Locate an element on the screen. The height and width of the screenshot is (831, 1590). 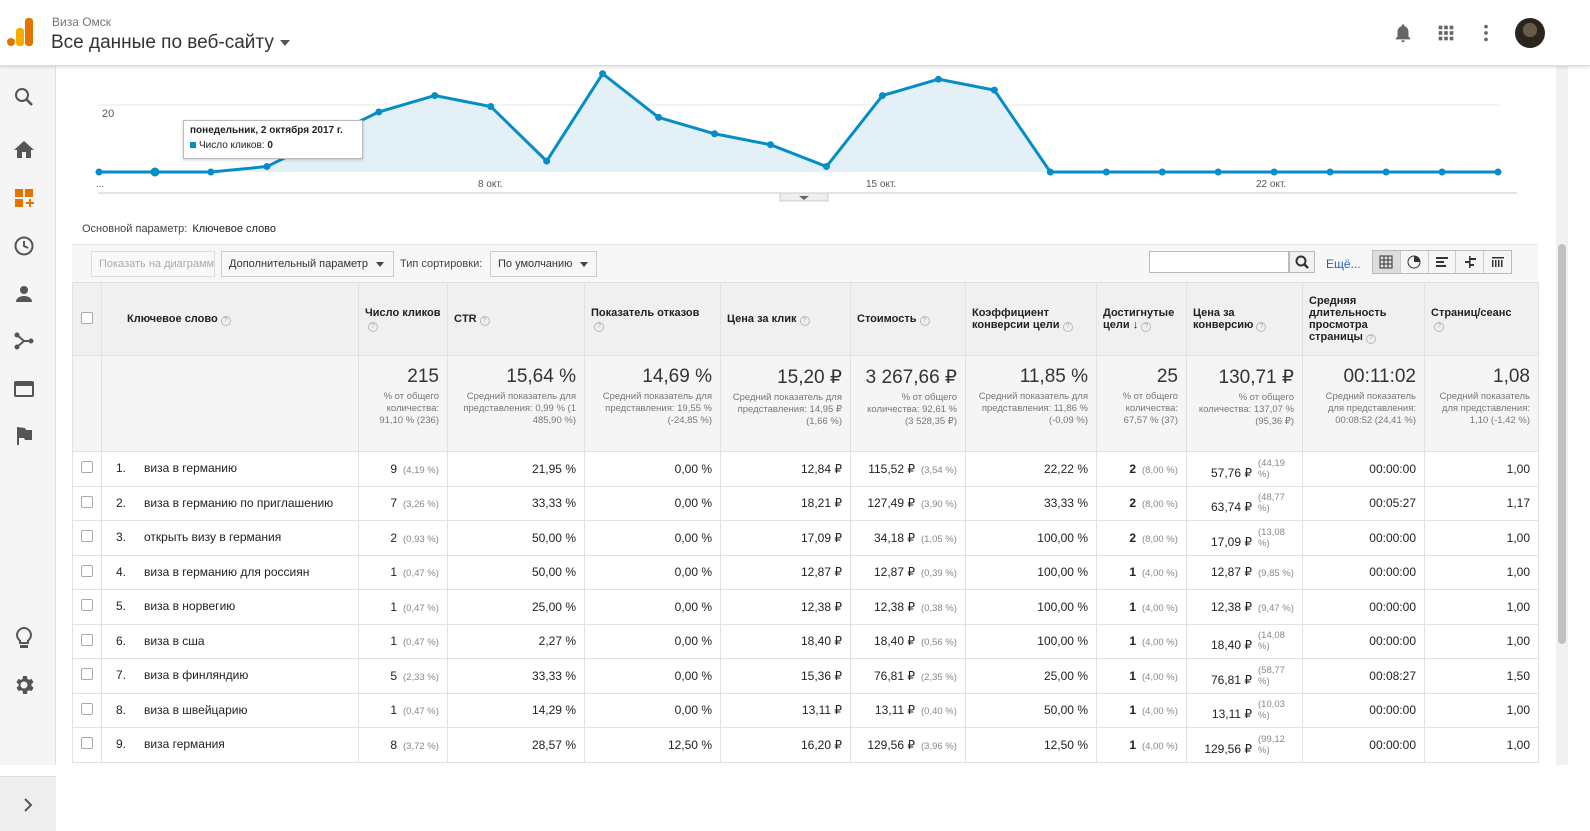
view-pie-button is located at coordinates (1415, 262).